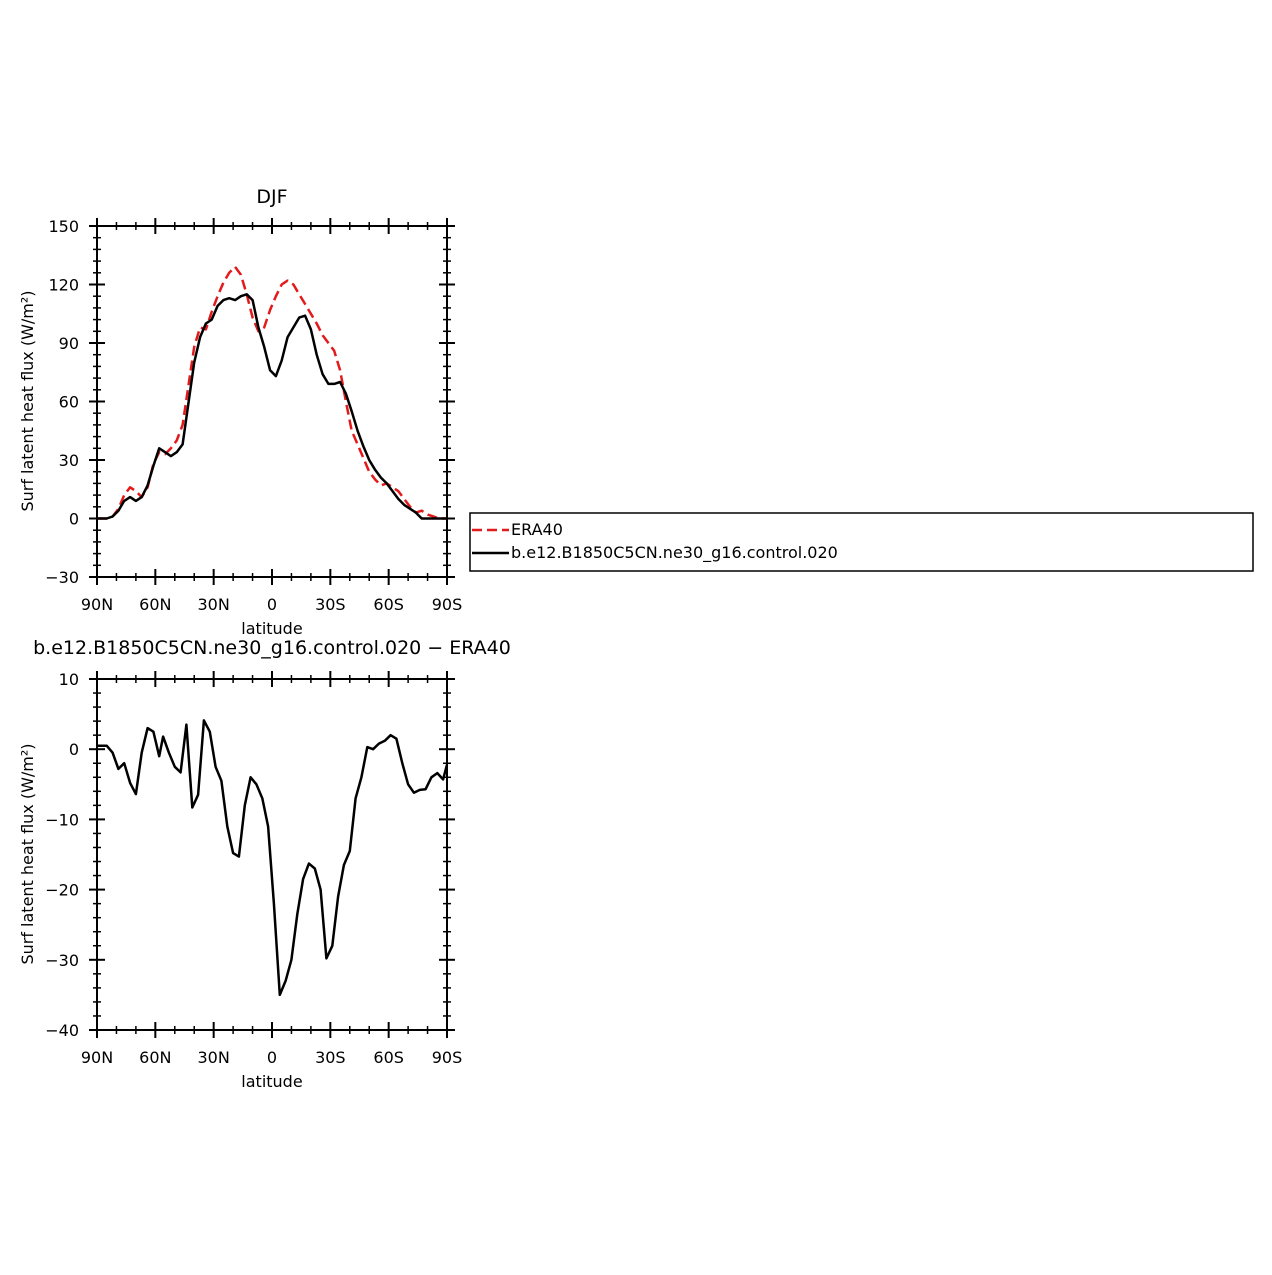  What do you see at coordinates (63, 285) in the screenshot?
I see `ytick-label: 120` at bounding box center [63, 285].